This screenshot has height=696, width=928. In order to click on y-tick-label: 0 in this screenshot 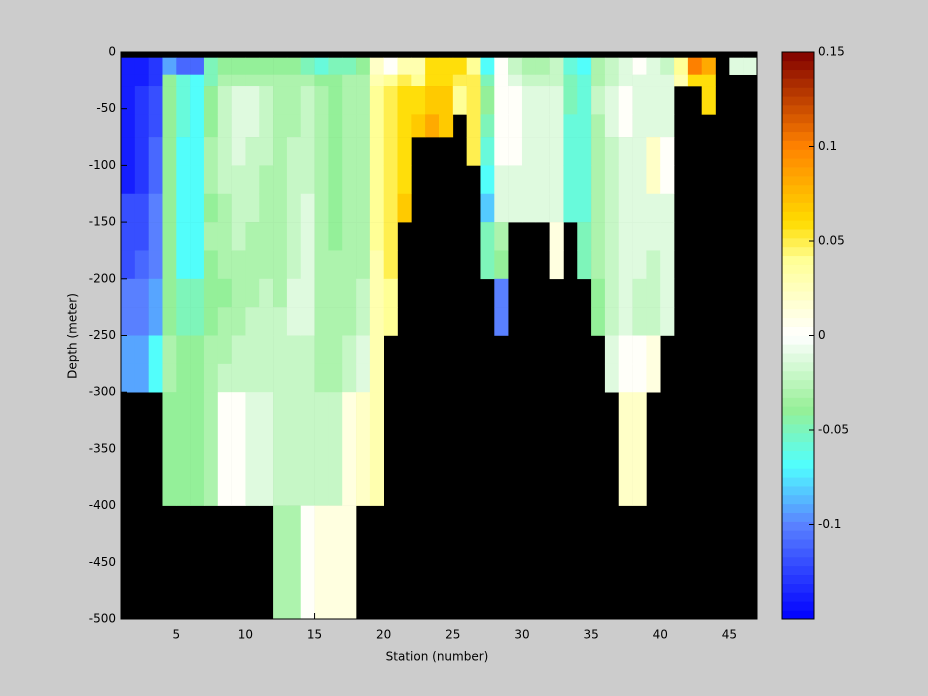, I will do `click(112, 52)`.